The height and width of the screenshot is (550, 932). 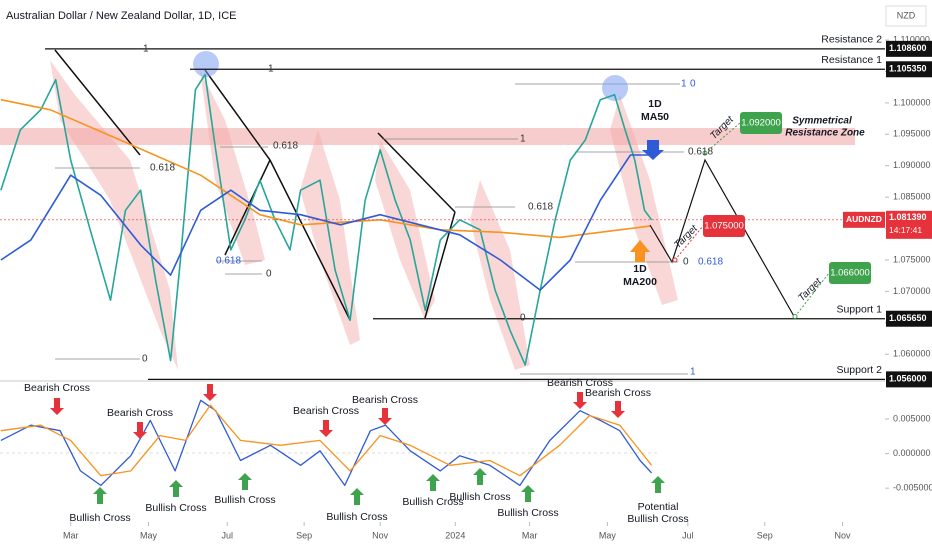 I want to click on target-value: 1.066000, so click(x=850, y=273).